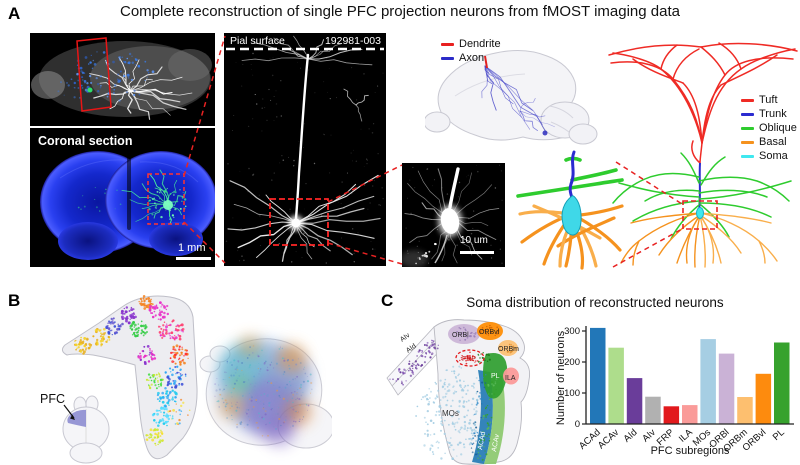 This screenshot has height=465, width=800. What do you see at coordinates (572, 393) in the screenshot?
I see `svg-text: 100` at bounding box center [572, 393].